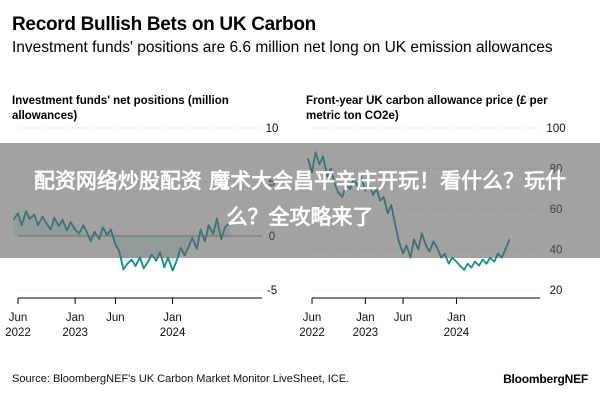 Image resolution: width=600 pixels, height=400 pixels. I want to click on chart1-y-tick-label: 10, so click(272, 129).